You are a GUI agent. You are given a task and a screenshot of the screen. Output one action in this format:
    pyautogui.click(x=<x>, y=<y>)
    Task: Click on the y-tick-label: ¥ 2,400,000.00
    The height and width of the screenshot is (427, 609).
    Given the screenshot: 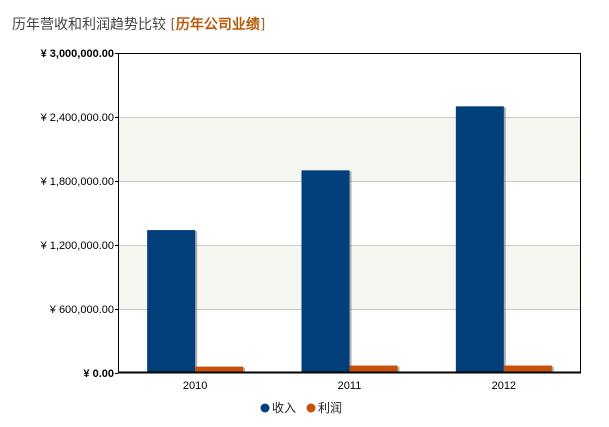 What is the action you would take?
    pyautogui.click(x=77, y=118)
    